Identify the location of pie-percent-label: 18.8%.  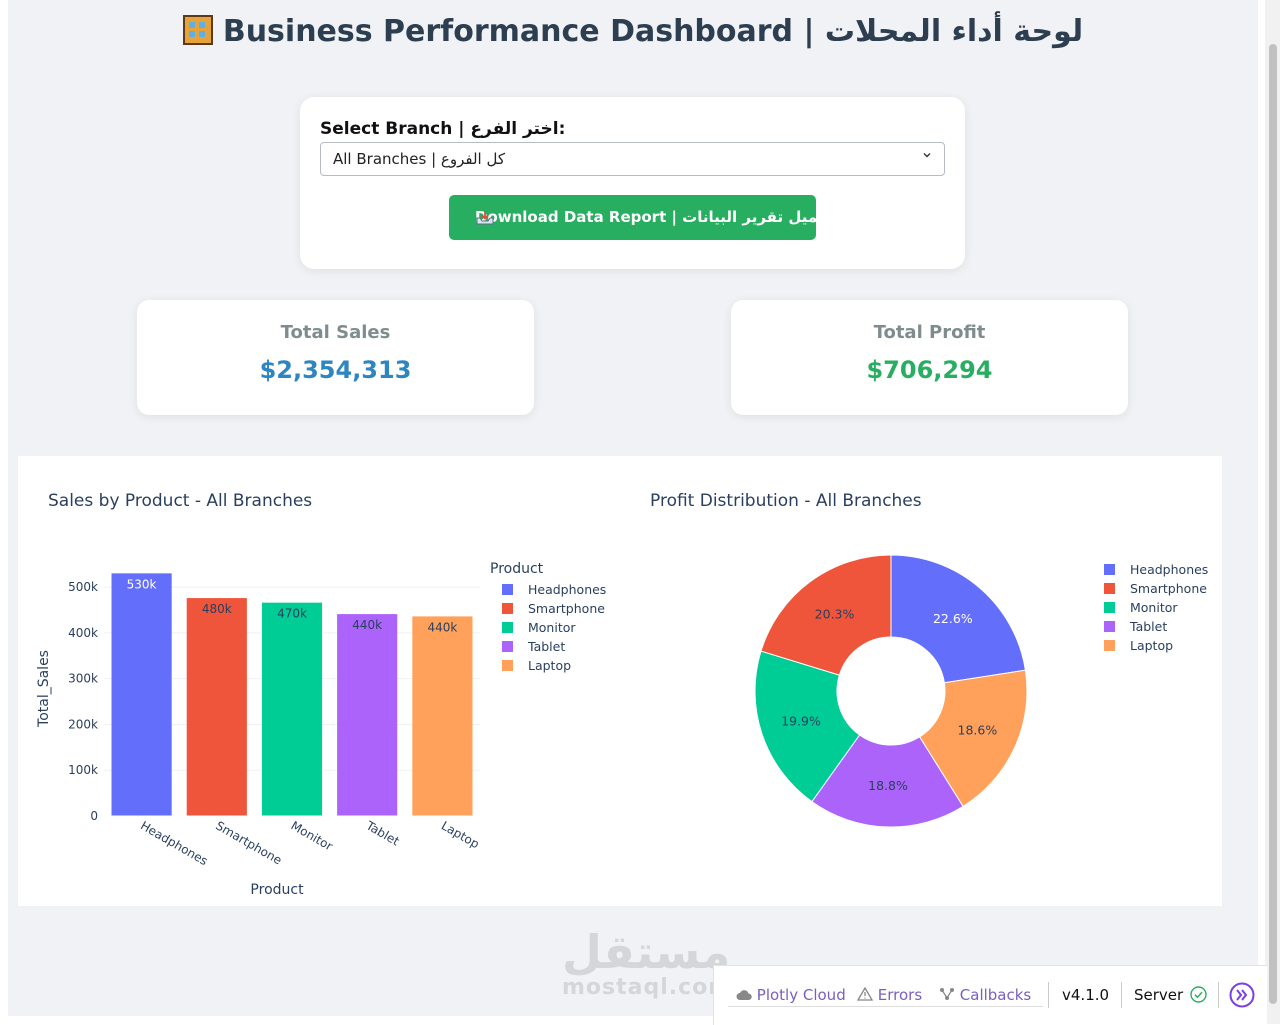
(888, 785).